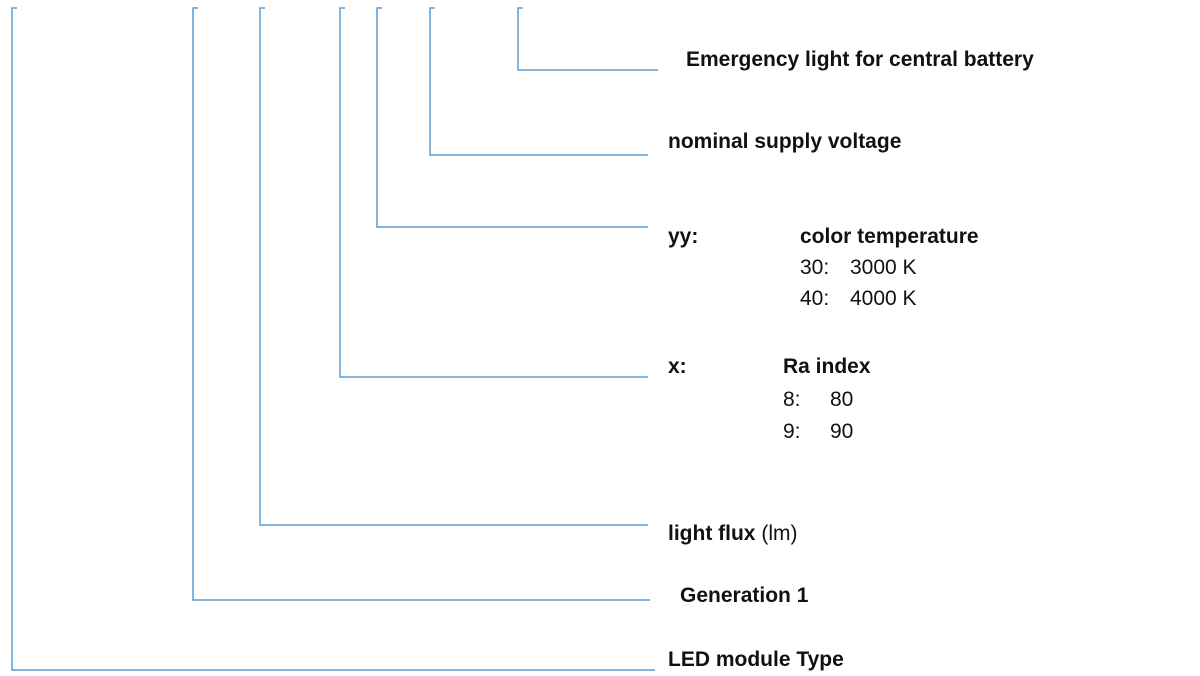 The width and height of the screenshot is (1200, 676). Describe the element at coordinates (815, 267) in the screenshot. I see `option-code: 30:` at that location.